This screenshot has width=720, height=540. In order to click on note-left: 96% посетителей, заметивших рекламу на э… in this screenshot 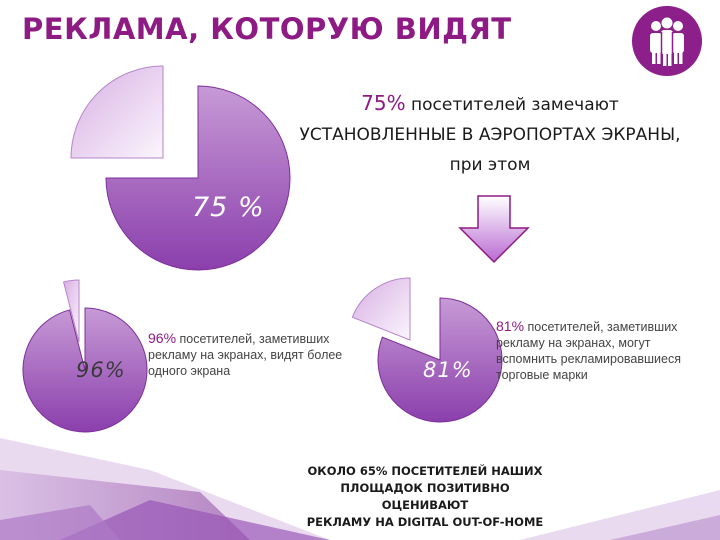, I will do `click(255, 354)`.